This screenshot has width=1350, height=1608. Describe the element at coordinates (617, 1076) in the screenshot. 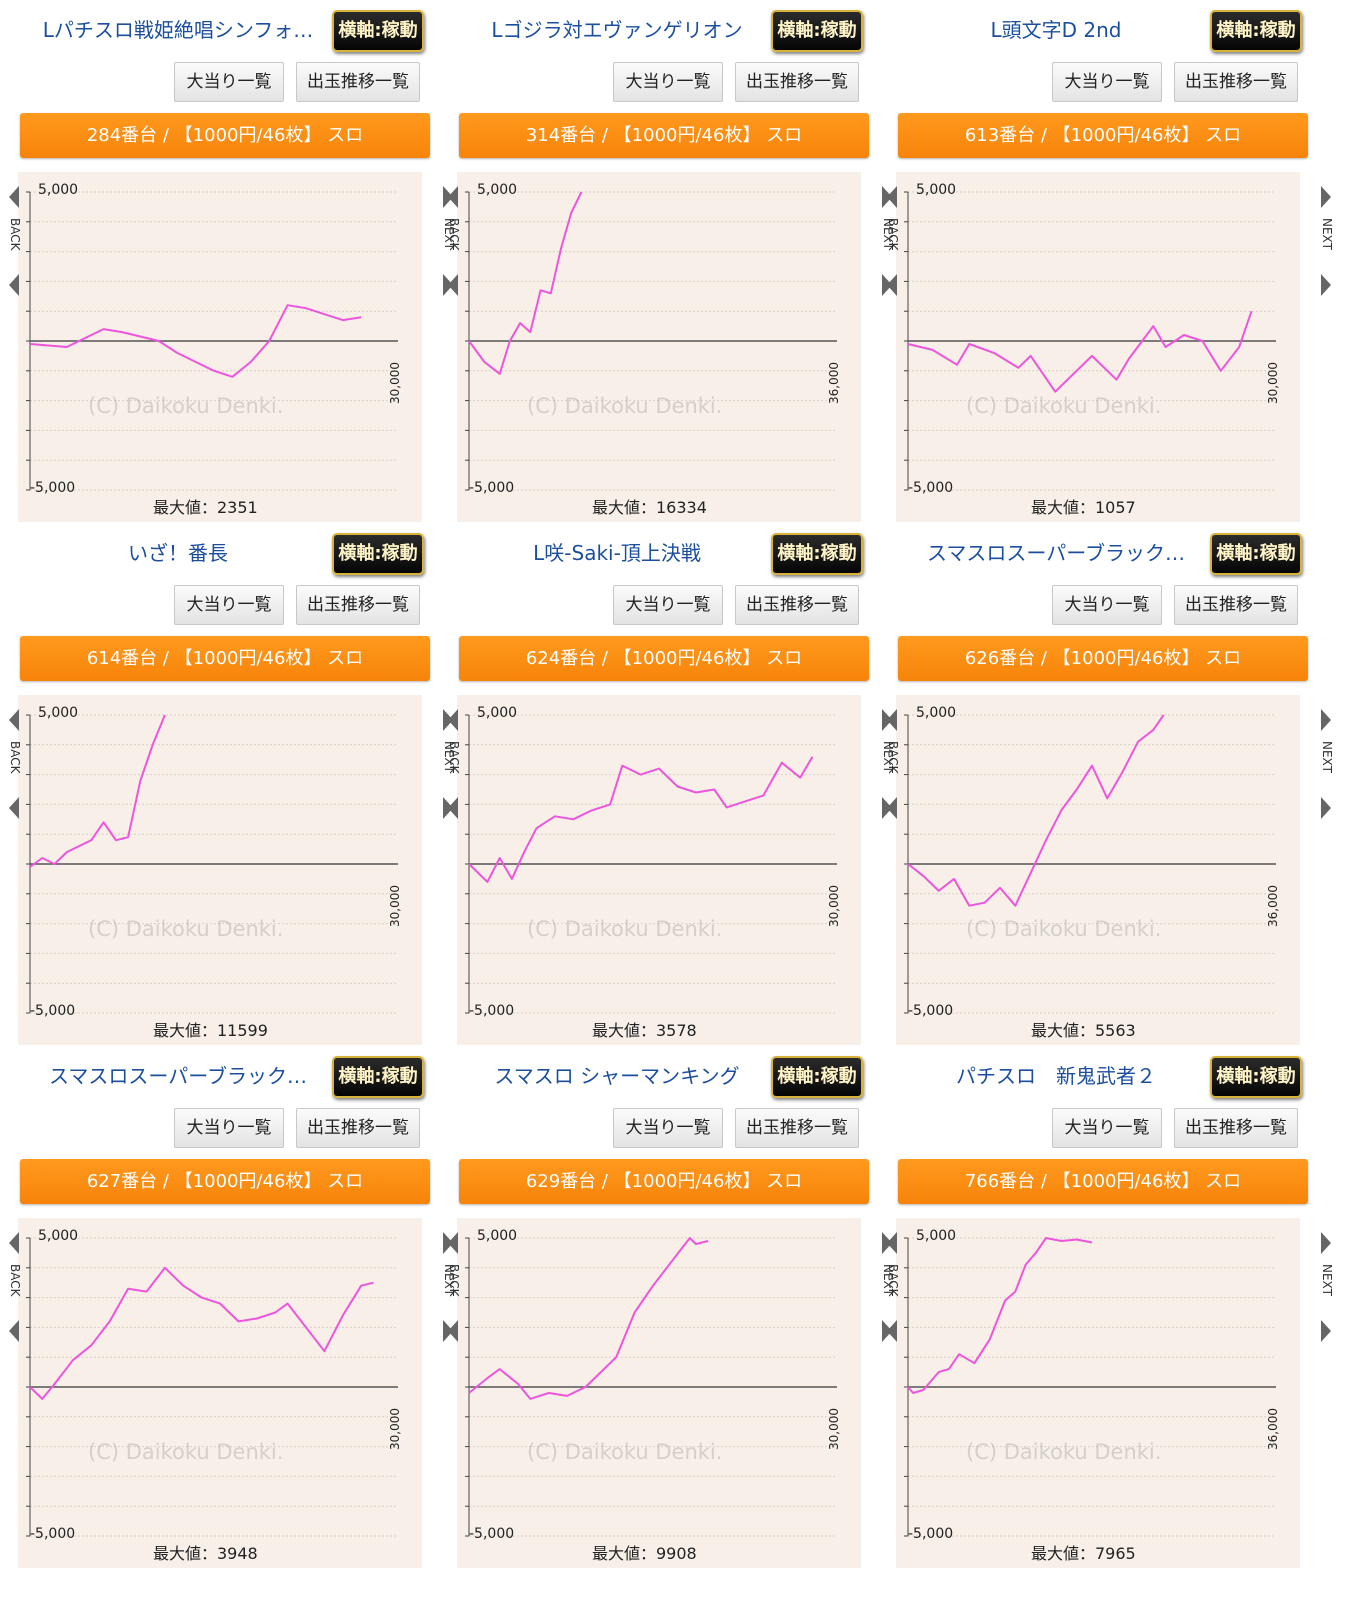

I see `machine-title-link: スマスロ シャーマンキング` at that location.